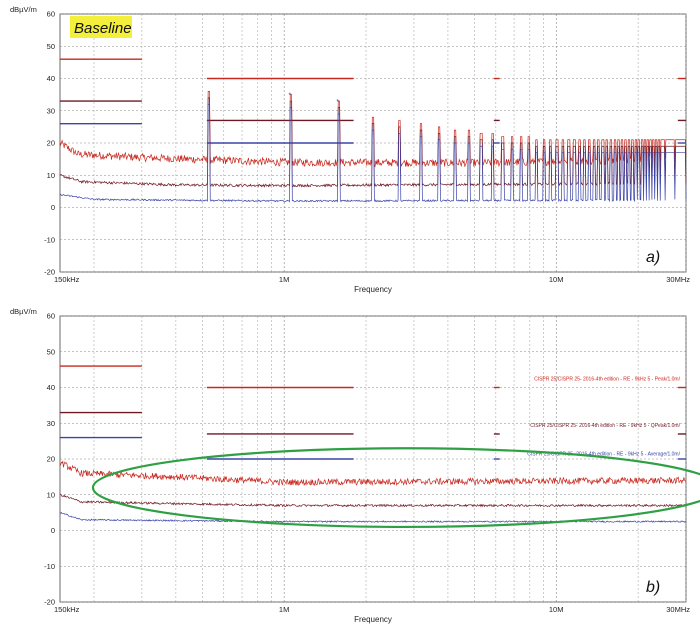  I want to click on panel-label: b), so click(653, 587).